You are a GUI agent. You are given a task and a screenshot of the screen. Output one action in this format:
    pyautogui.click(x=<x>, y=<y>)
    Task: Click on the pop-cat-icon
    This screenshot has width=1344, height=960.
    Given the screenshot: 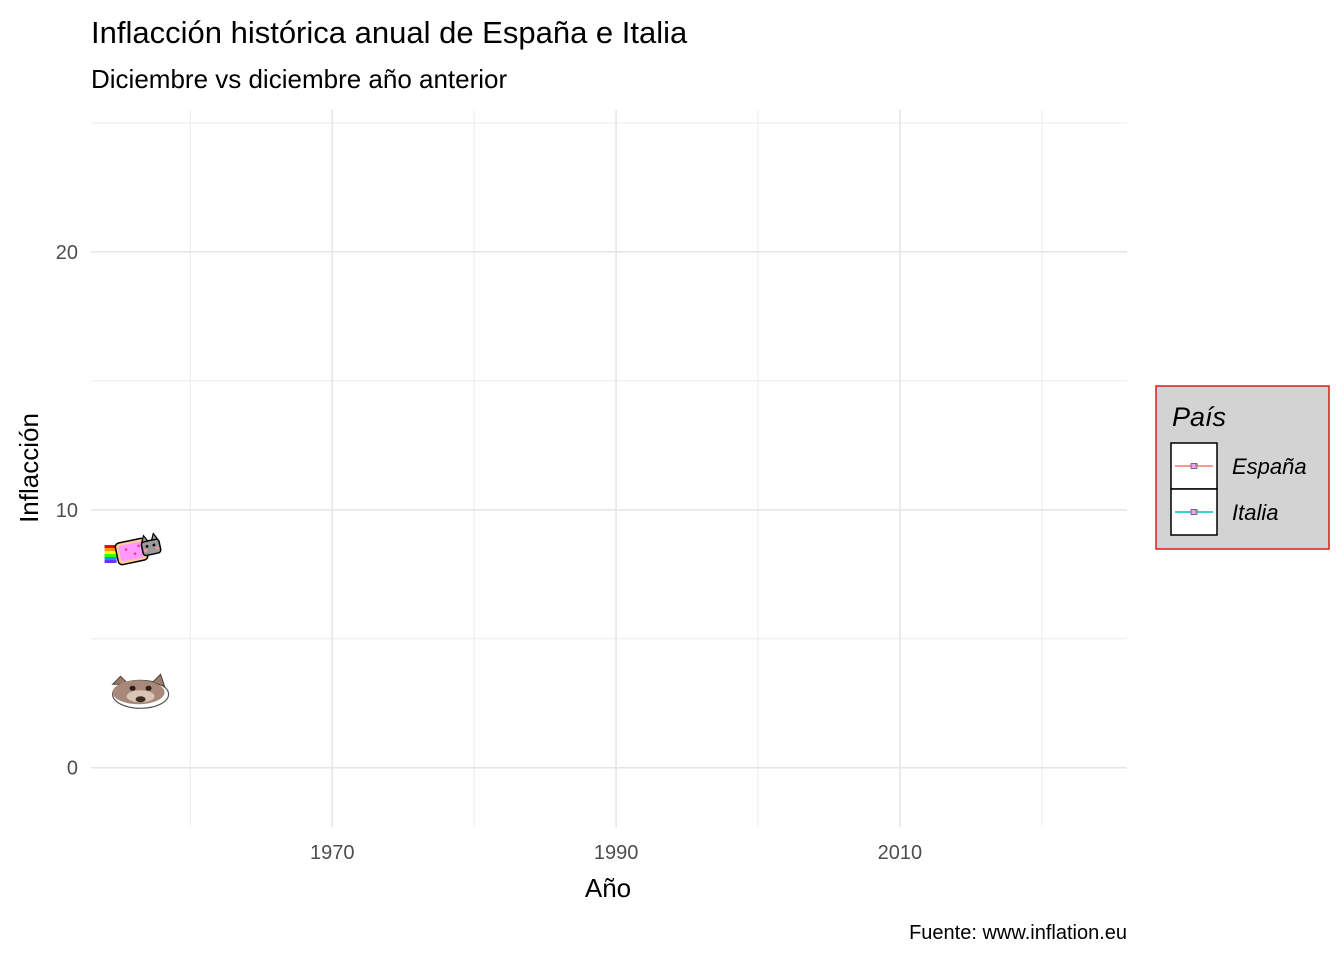 What is the action you would take?
    pyautogui.click(x=140, y=691)
    